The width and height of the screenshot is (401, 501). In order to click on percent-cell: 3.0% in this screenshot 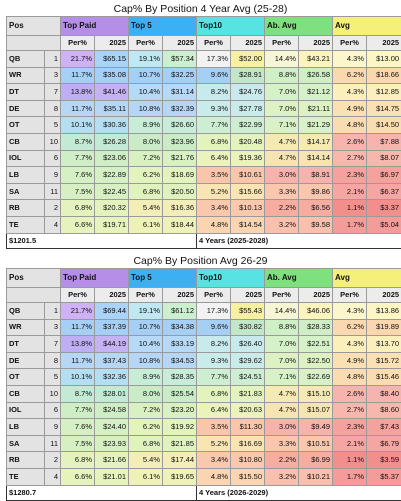, I will do `click(282, 175)`.